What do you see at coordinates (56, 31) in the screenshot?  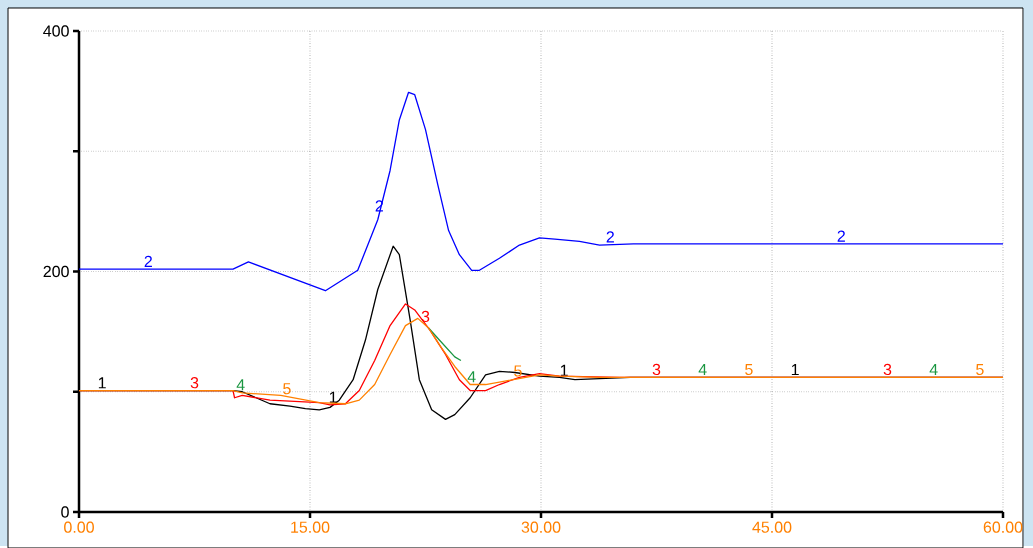 I see `y-tick-label: 400` at bounding box center [56, 31].